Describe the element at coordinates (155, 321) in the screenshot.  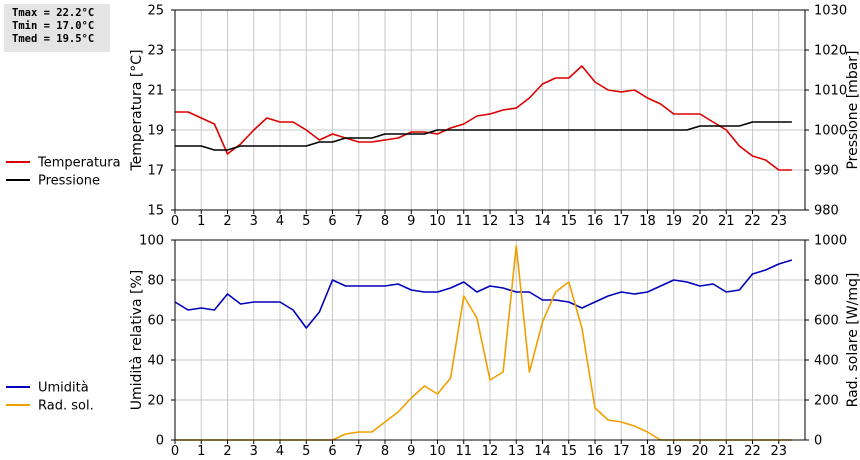
I see `y-tick-label: 60` at that location.